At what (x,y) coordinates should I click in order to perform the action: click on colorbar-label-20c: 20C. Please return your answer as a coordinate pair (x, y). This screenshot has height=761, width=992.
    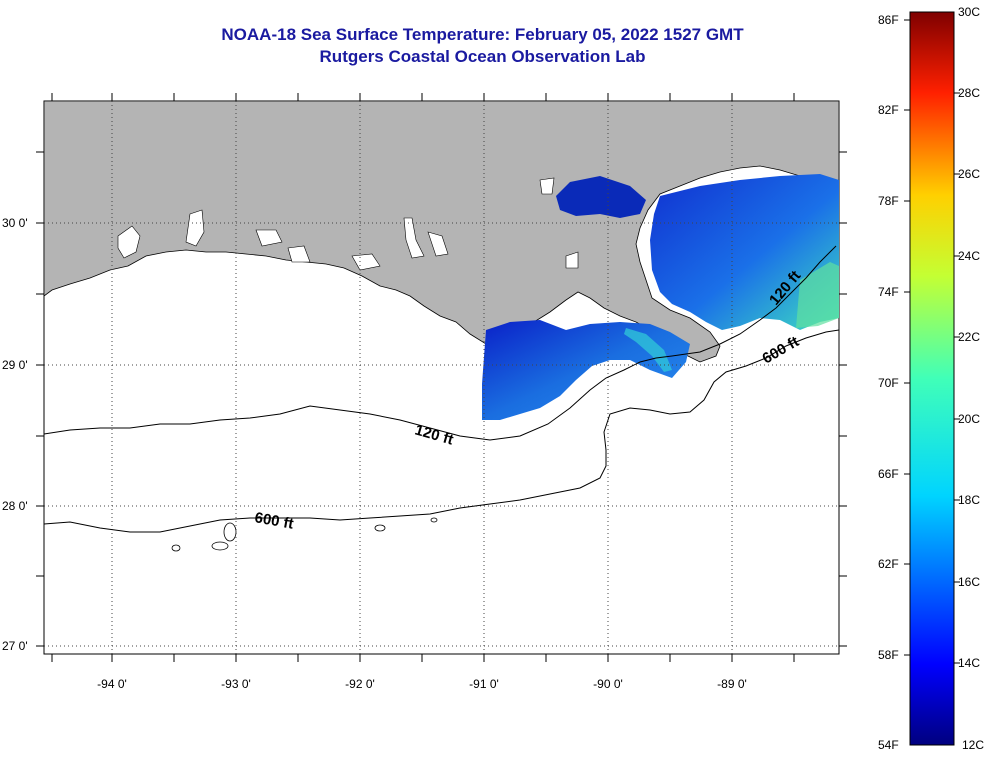
    Looking at the image, I should click on (969, 419).